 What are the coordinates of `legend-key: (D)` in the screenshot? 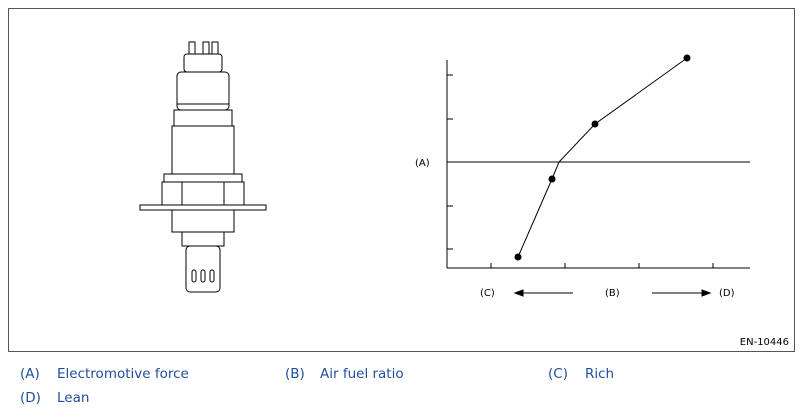 It's located at (30, 398).